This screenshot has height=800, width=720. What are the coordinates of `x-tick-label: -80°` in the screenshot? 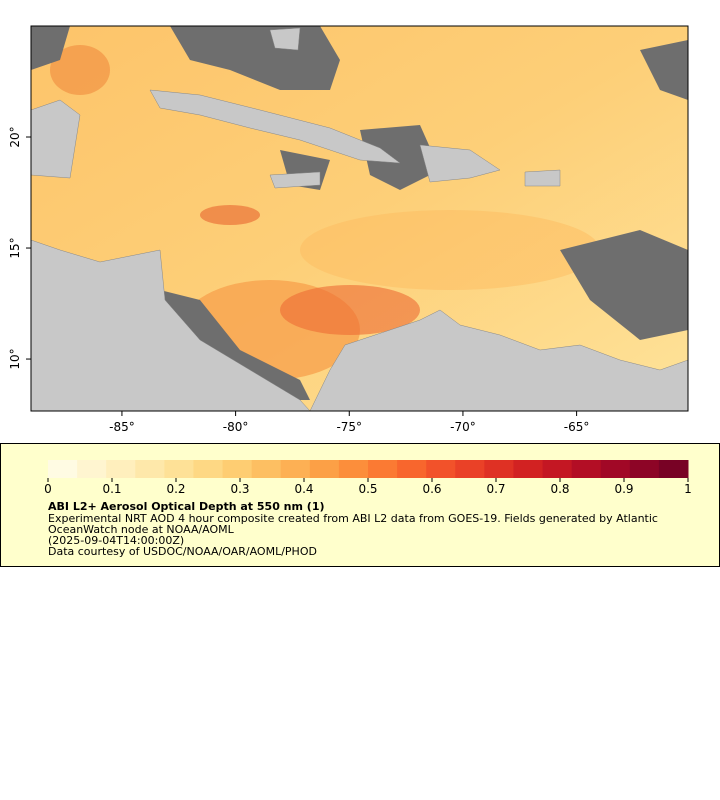 It's located at (236, 427).